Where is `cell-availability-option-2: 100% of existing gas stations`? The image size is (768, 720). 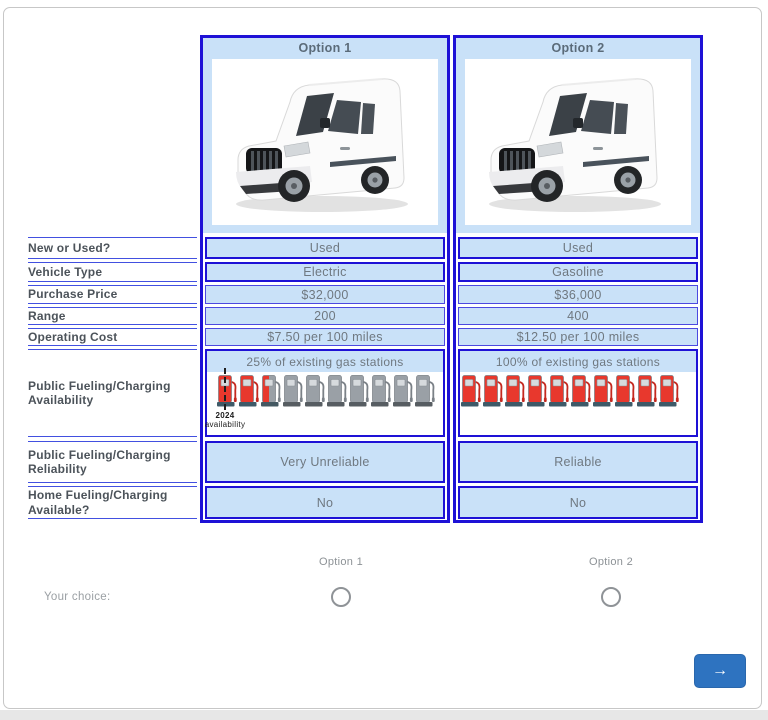 cell-availability-option-2: 100% of existing gas stations is located at coordinates (578, 393).